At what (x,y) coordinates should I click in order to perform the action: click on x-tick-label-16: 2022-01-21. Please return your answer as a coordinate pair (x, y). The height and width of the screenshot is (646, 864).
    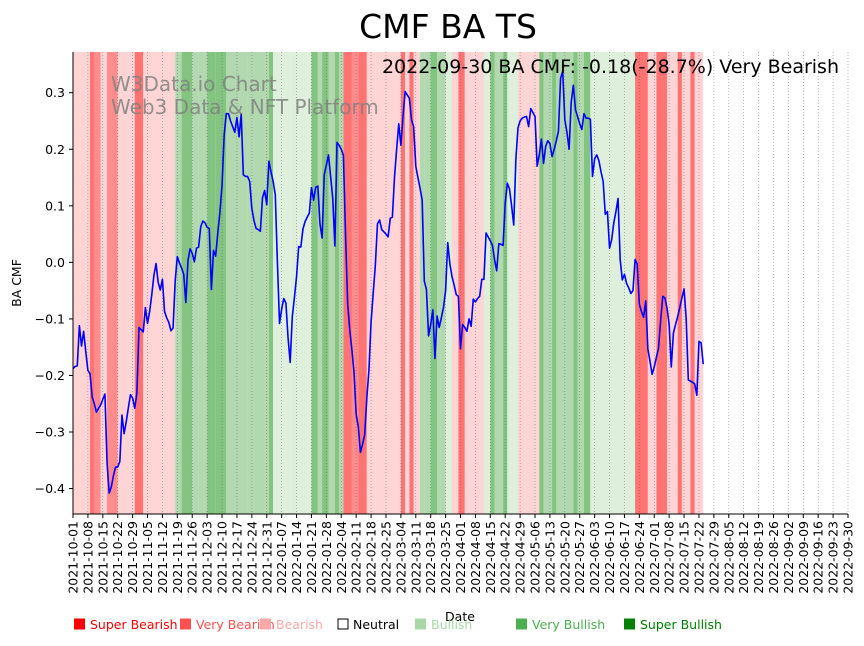
    Looking at the image, I should click on (311, 557).